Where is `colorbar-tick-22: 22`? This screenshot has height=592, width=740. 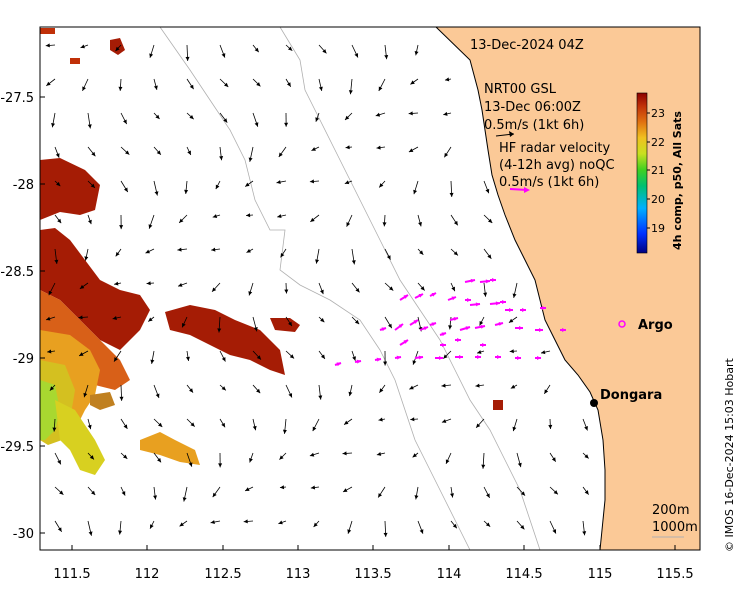 colorbar-tick-22: 22 is located at coordinates (658, 142).